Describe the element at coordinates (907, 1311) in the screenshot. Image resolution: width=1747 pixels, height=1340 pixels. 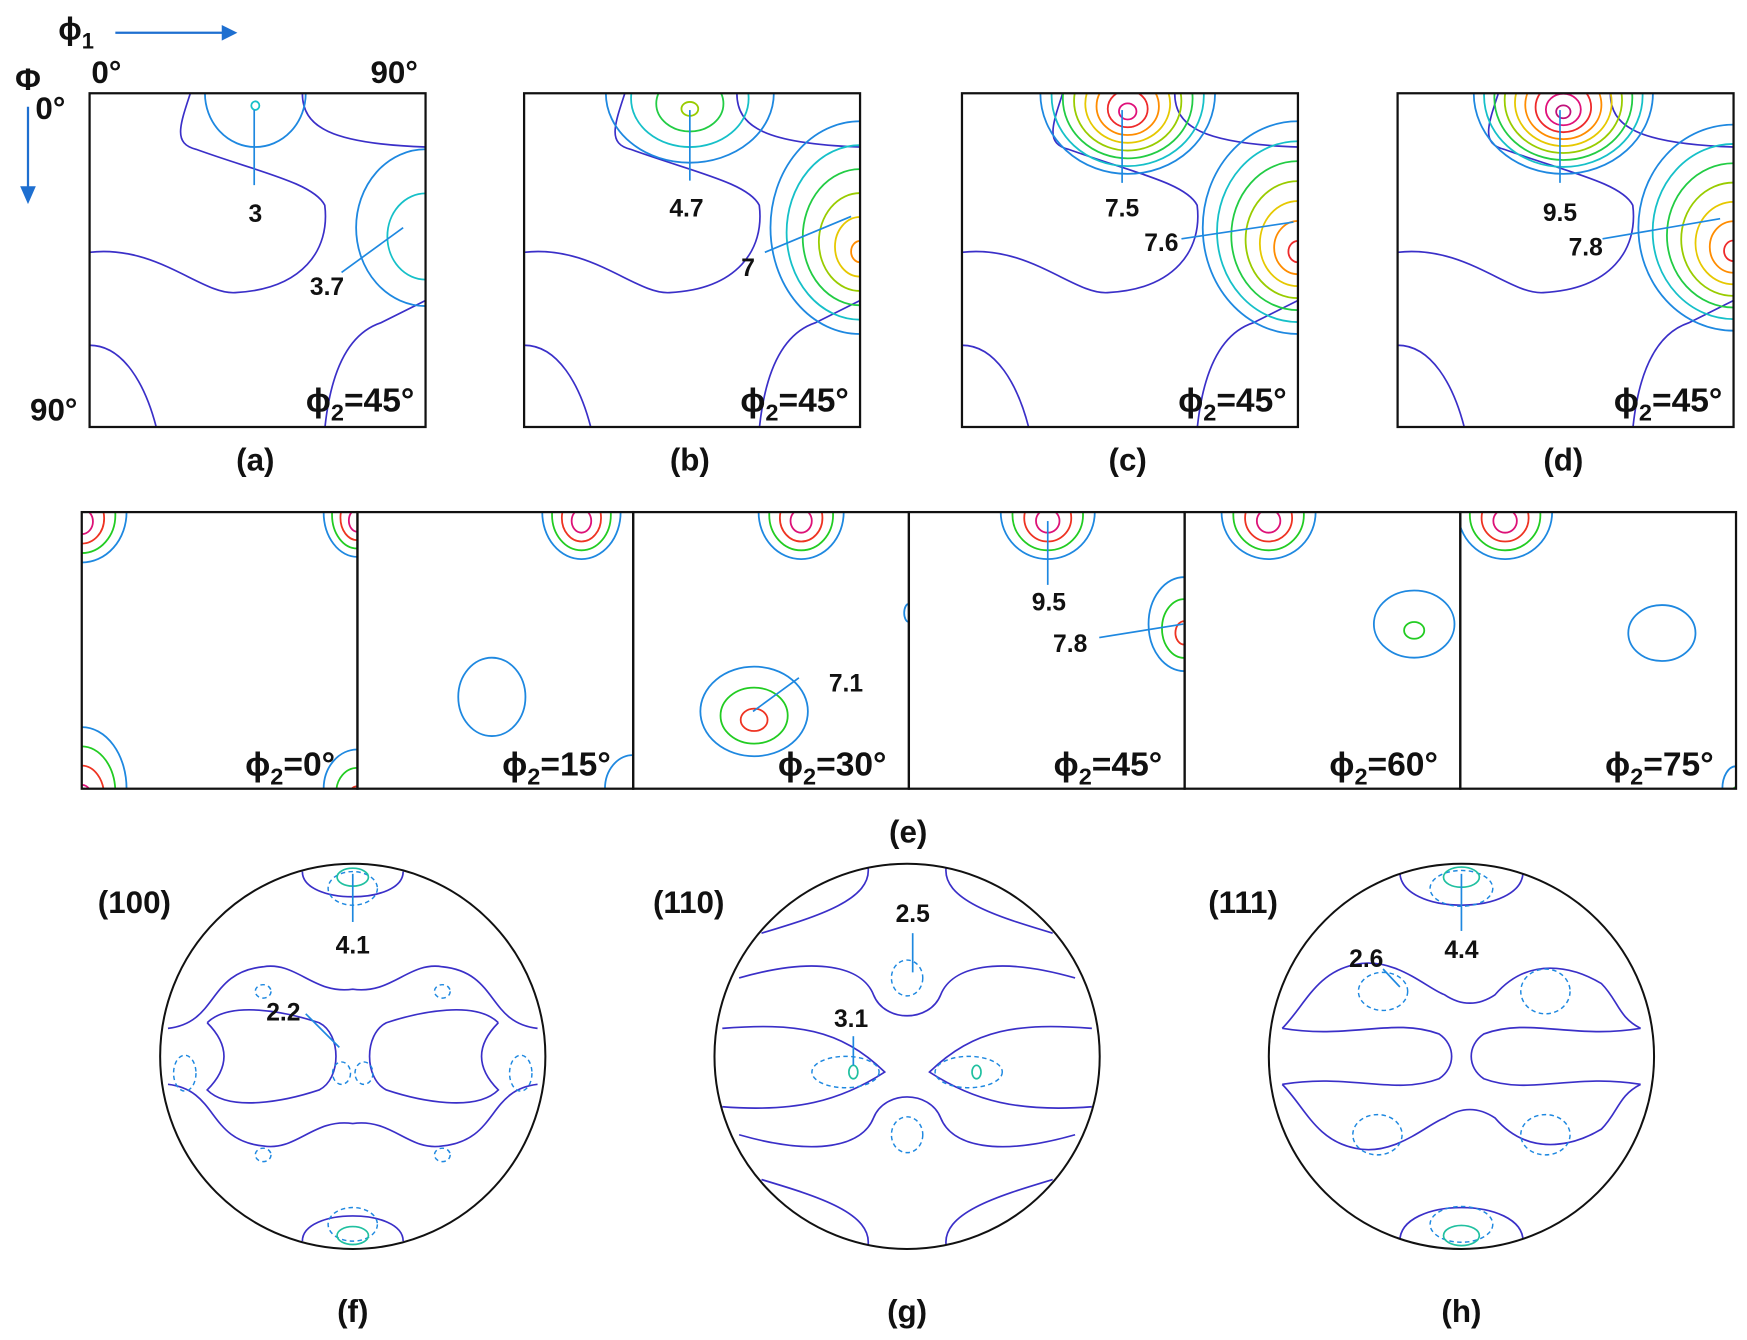
I see `panel-label: (g)` at that location.